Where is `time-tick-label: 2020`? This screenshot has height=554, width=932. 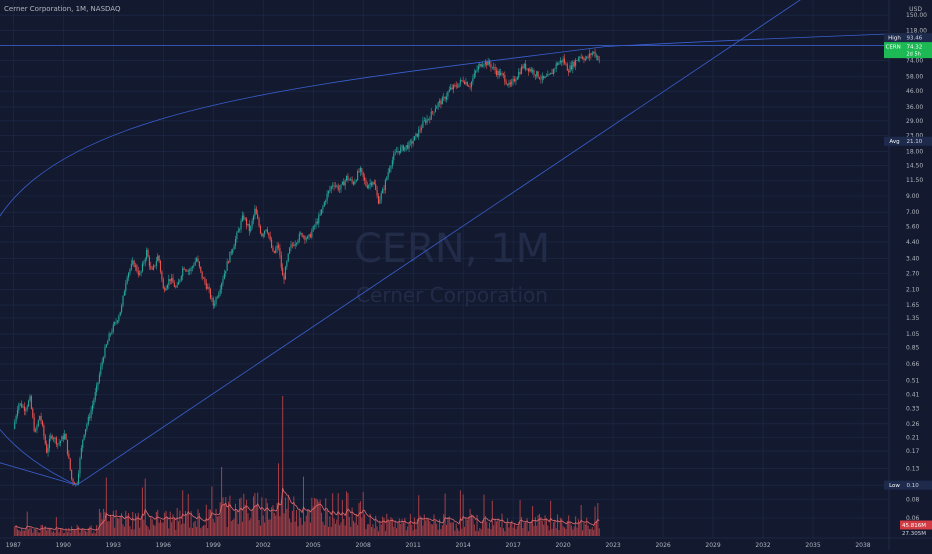 time-tick-label: 2020 is located at coordinates (562, 545).